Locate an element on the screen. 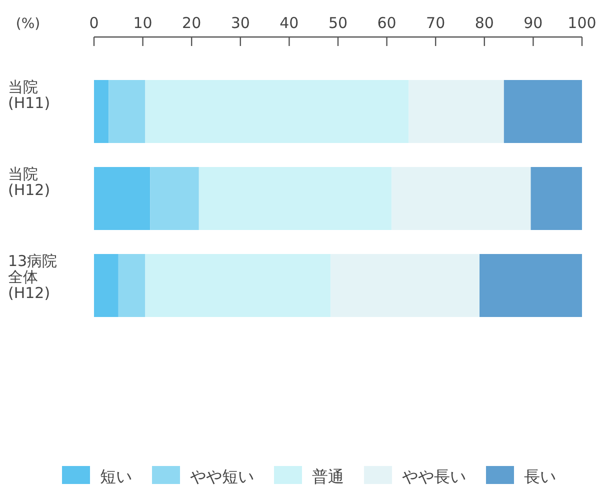  x-tick-label: 40 is located at coordinates (289, 23).